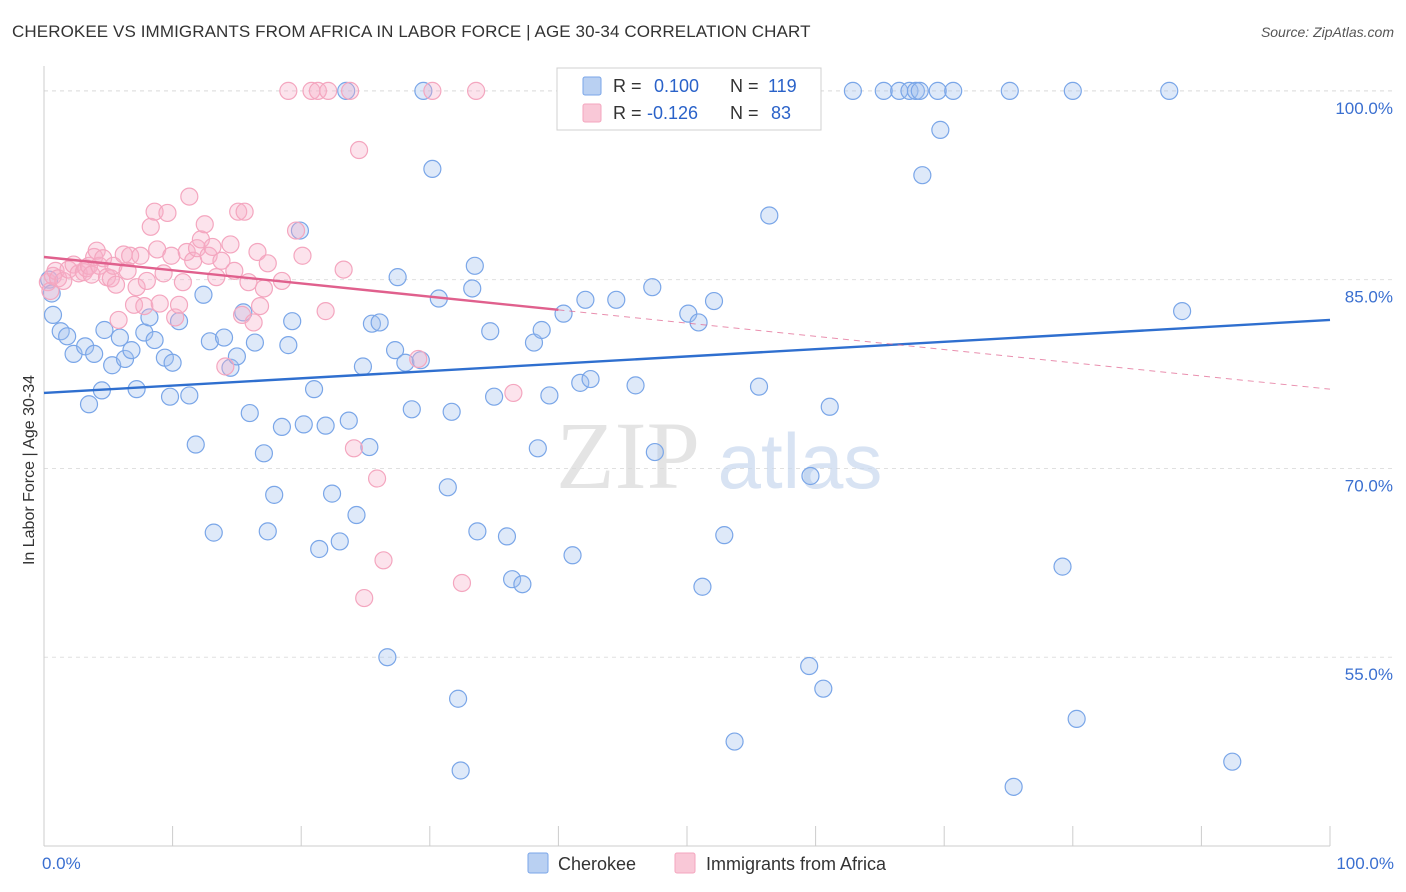 The width and height of the screenshot is (1406, 892). What do you see at coordinates (744, 113) in the screenshot?
I see `legend-n-label-2: N =` at bounding box center [744, 113].